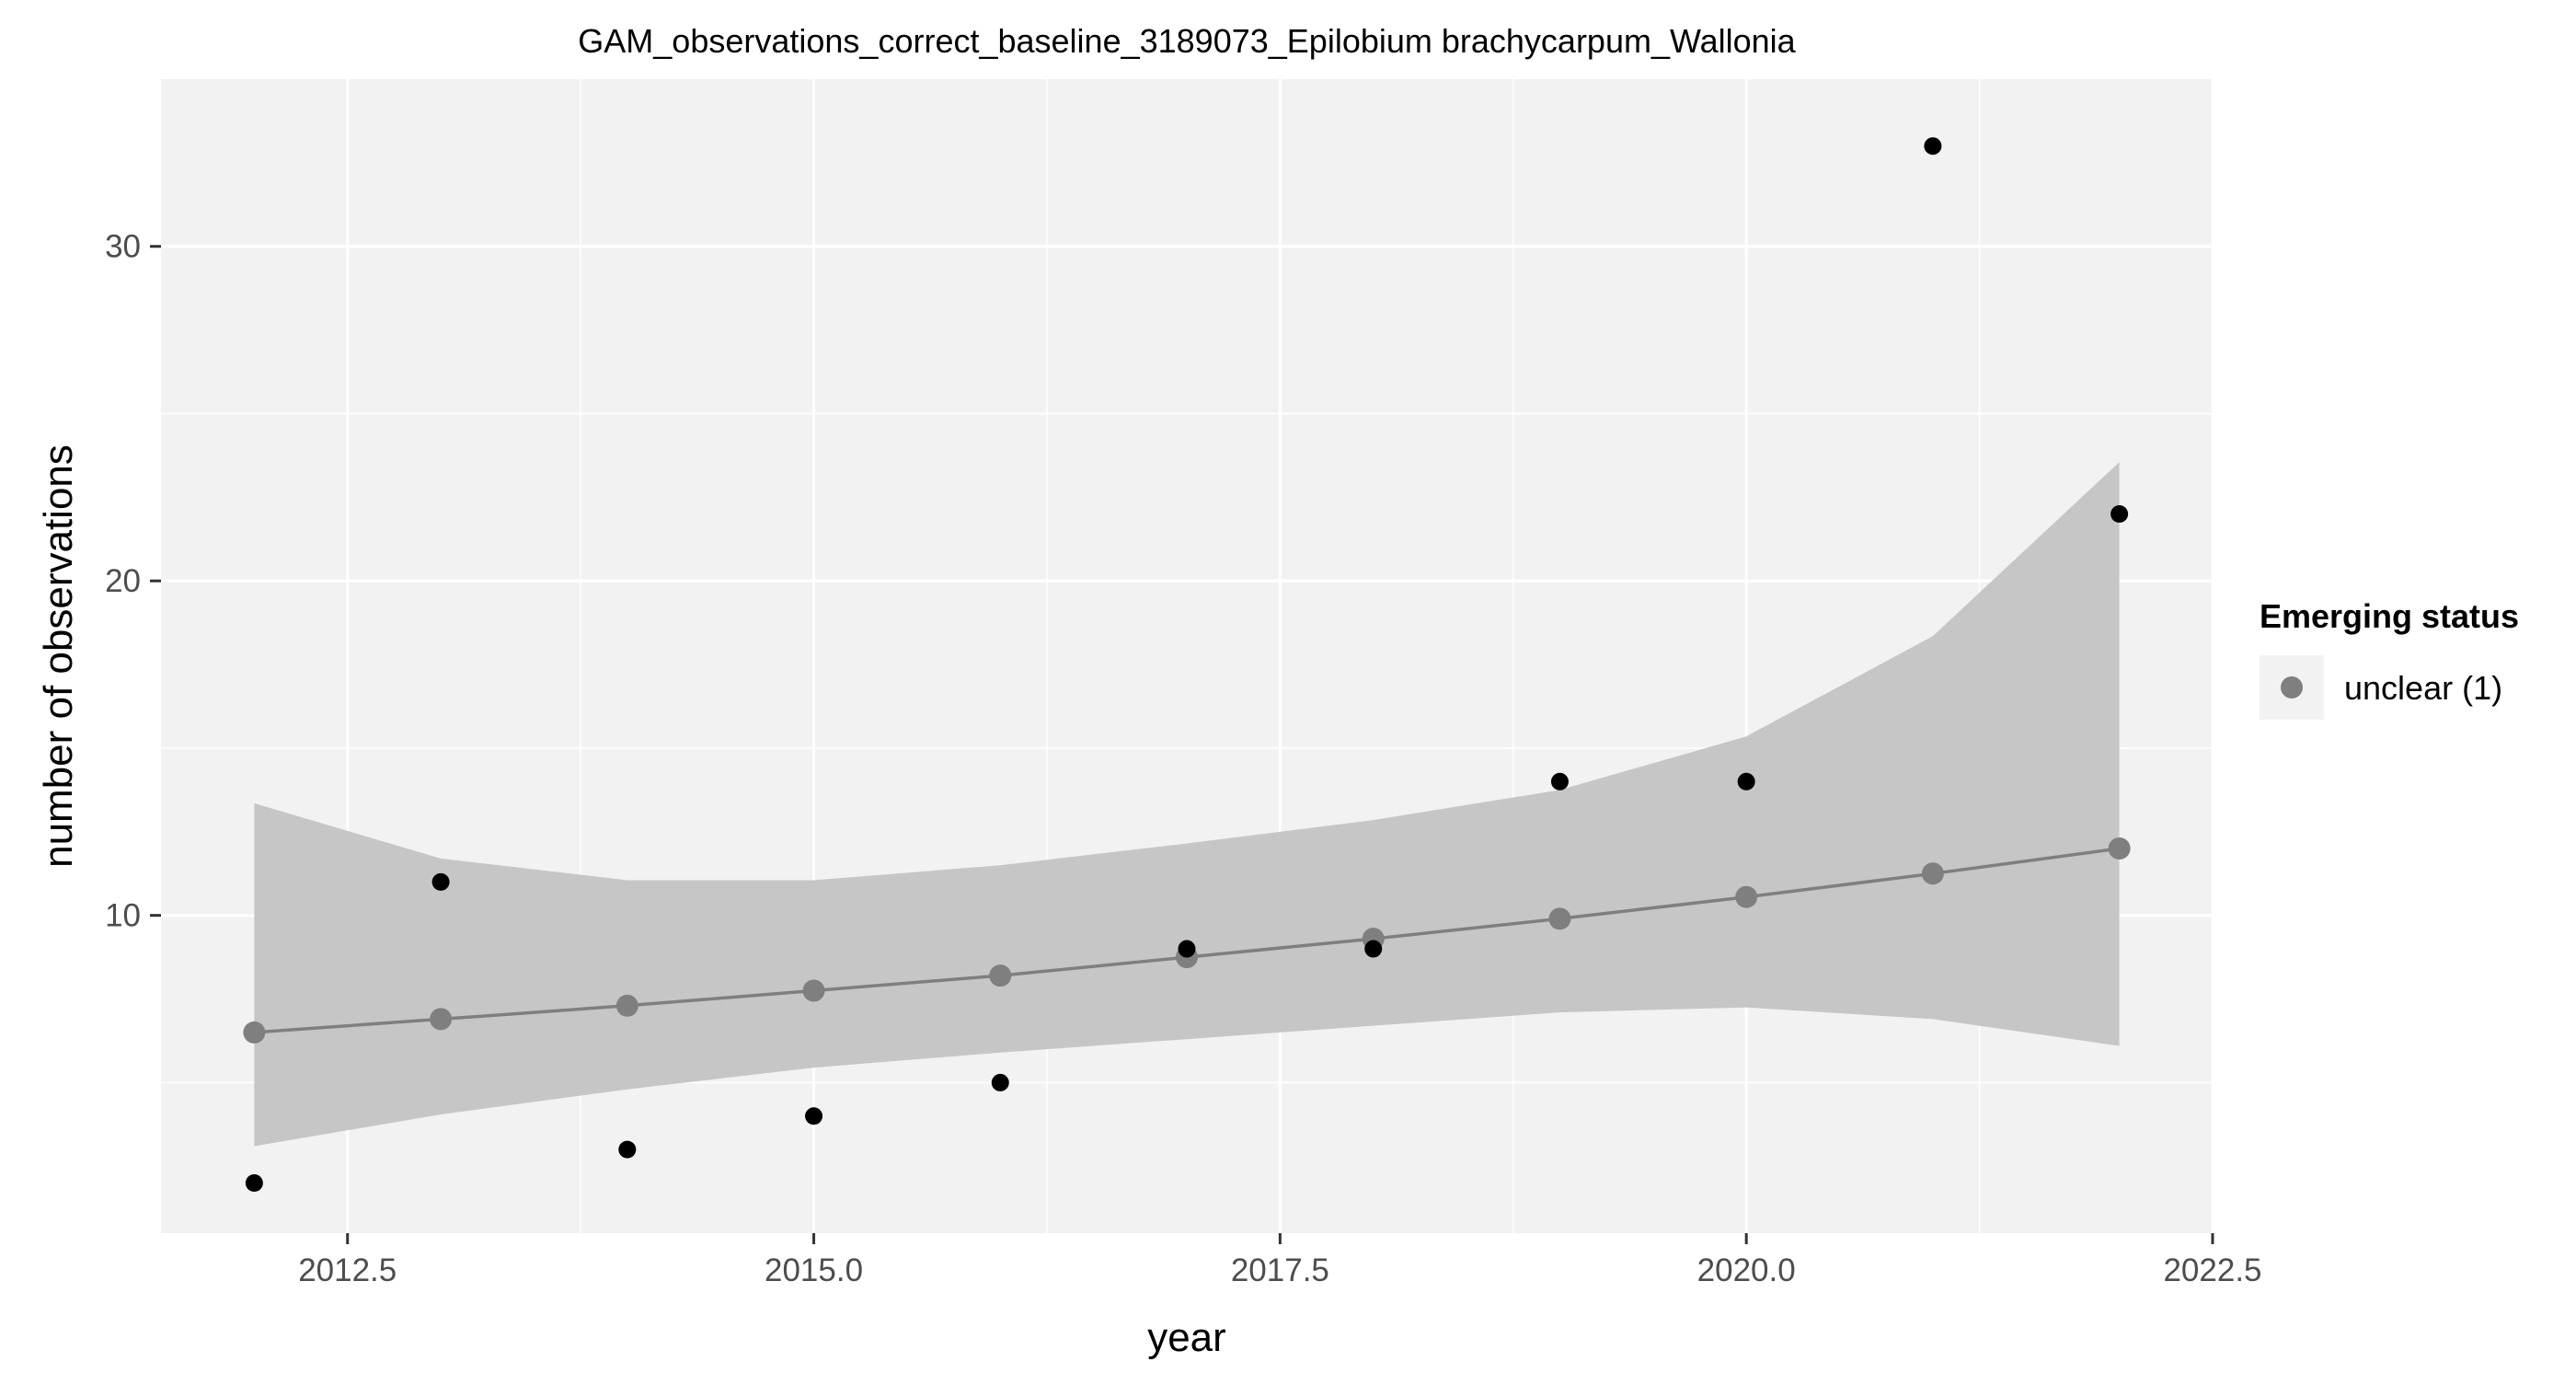 The image size is (2576, 1385). What do you see at coordinates (2389, 658) in the screenshot?
I see `legend: Emerging status unclear (1)` at bounding box center [2389, 658].